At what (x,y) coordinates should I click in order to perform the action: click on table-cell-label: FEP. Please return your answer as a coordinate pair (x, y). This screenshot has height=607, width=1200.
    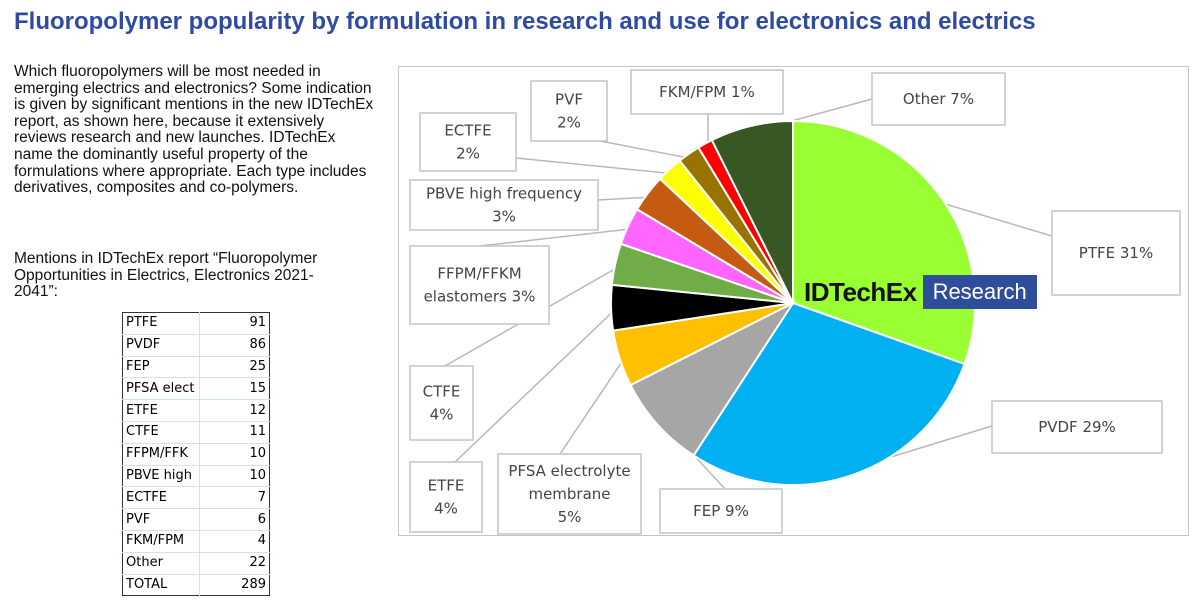
    Looking at the image, I should click on (161, 367).